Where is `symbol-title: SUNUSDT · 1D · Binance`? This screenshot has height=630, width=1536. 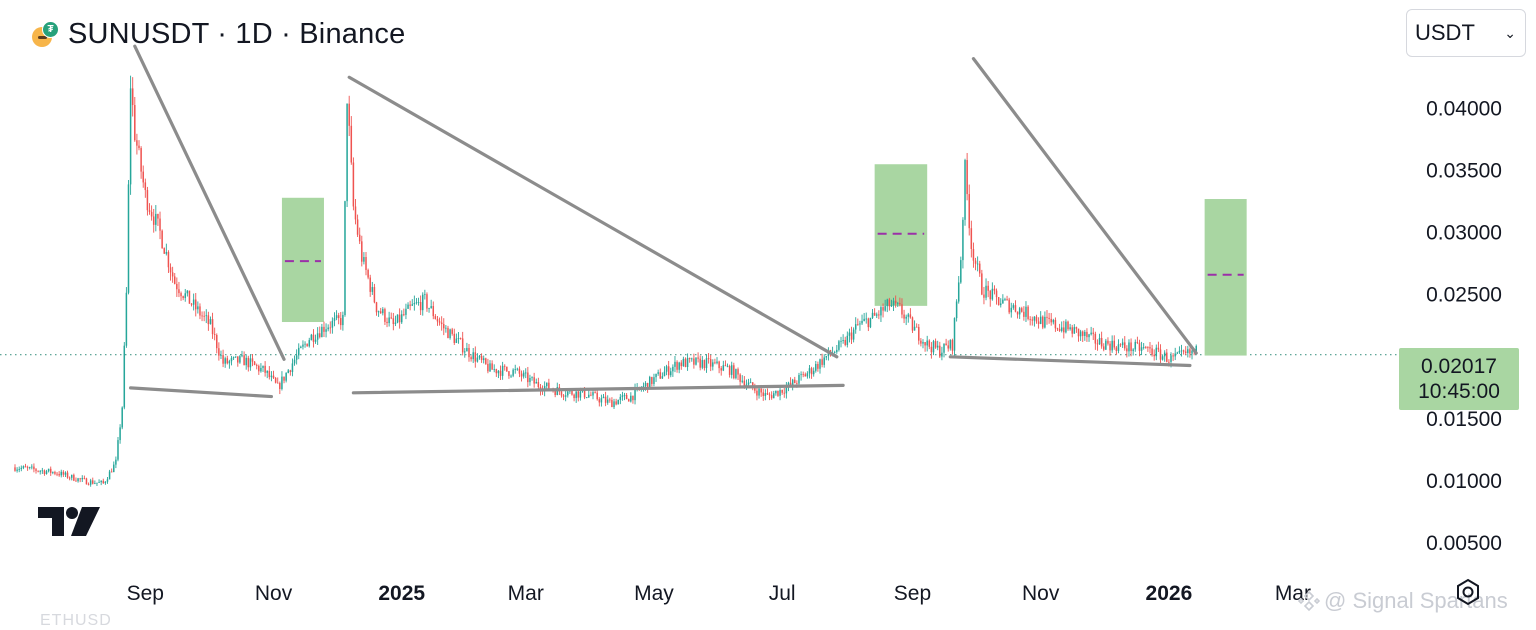 symbol-title: SUNUSDT · 1D · Binance is located at coordinates (237, 33).